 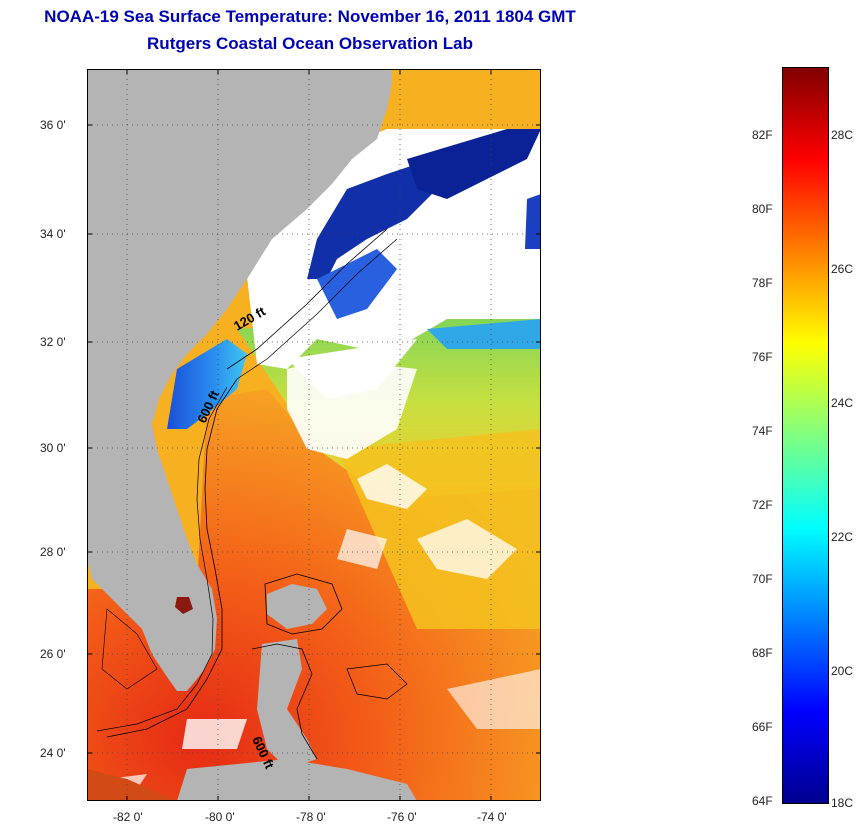 What do you see at coordinates (762, 505) in the screenshot?
I see `colorbar-label-72f: 72F` at bounding box center [762, 505].